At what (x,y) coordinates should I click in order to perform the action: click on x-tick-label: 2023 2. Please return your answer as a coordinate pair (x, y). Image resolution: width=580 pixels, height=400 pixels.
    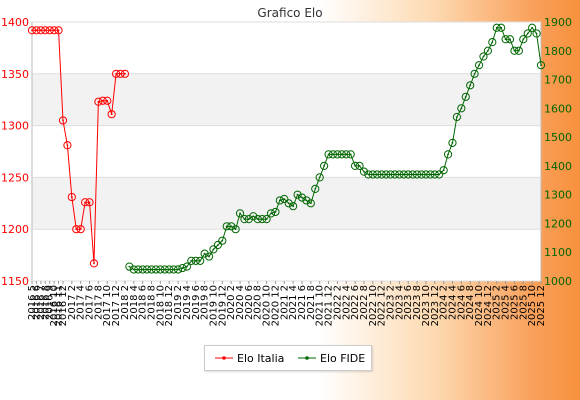
    Looking at the image, I should click on (391, 302).